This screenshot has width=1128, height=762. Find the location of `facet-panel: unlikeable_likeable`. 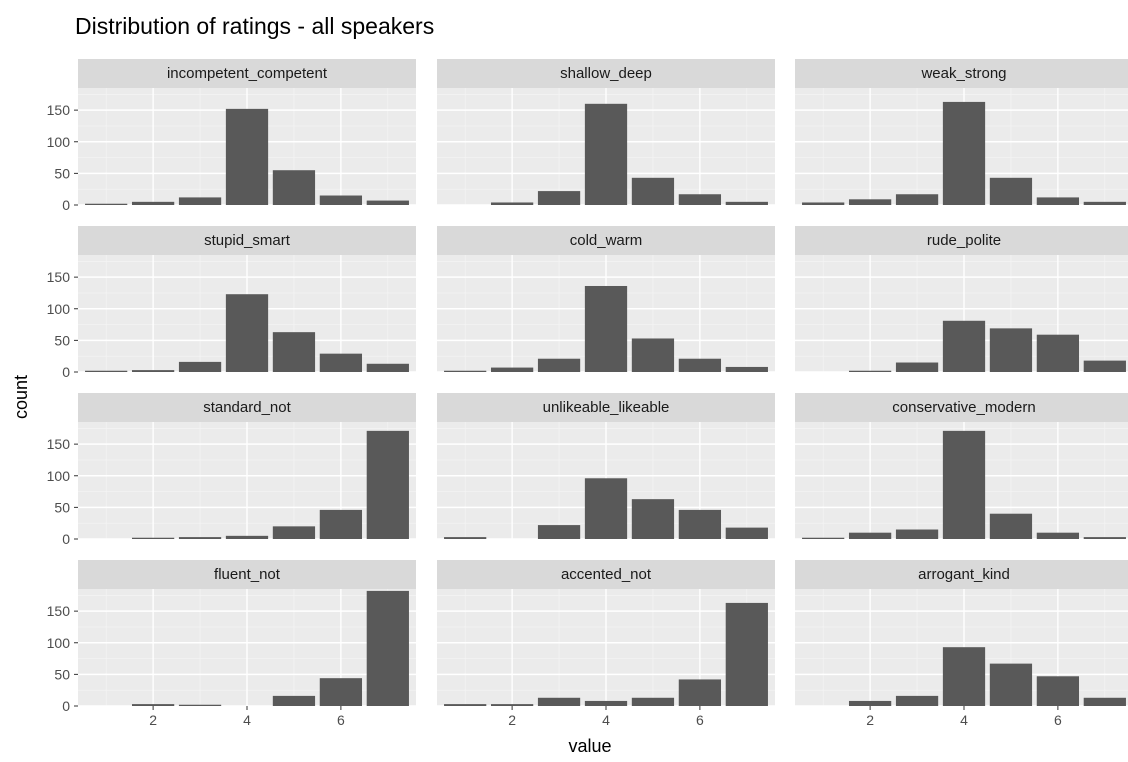

facet-panel: unlikeable_likeable is located at coordinates (606, 466).